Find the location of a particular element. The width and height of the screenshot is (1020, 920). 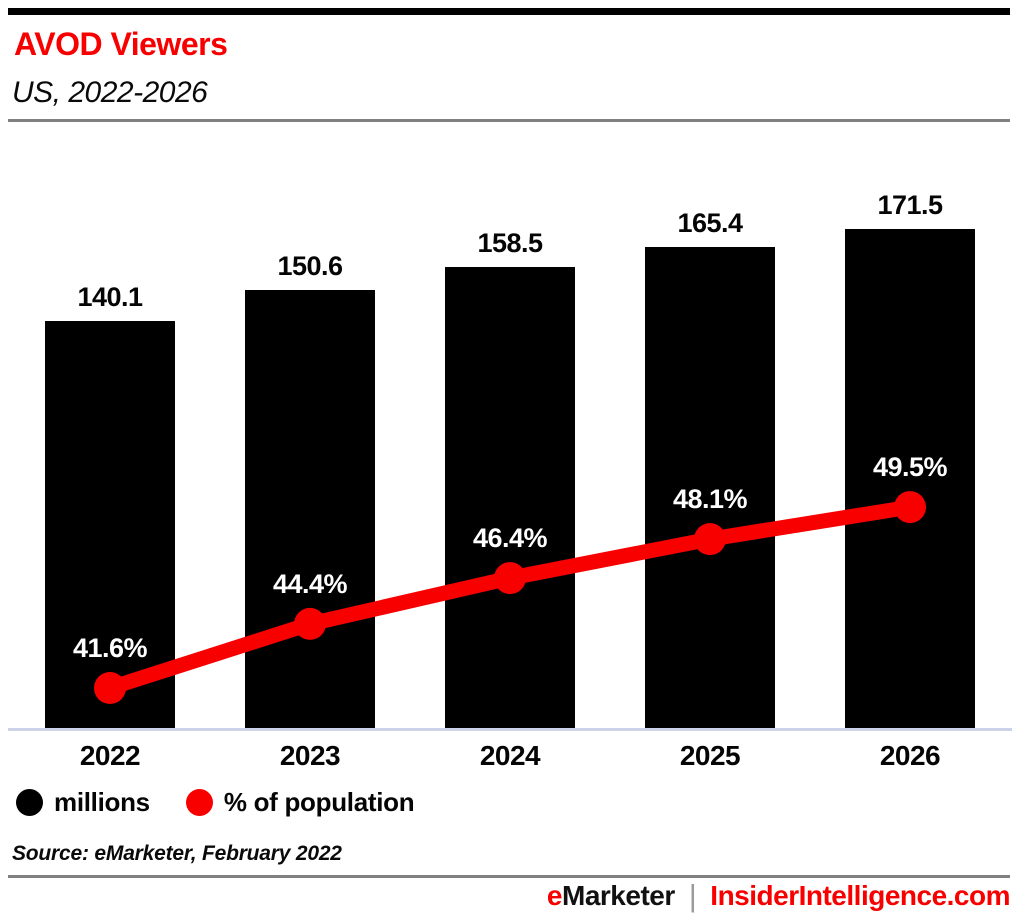

footer-brand: eMarketer | InsiderIntelligence.com is located at coordinates (779, 895).